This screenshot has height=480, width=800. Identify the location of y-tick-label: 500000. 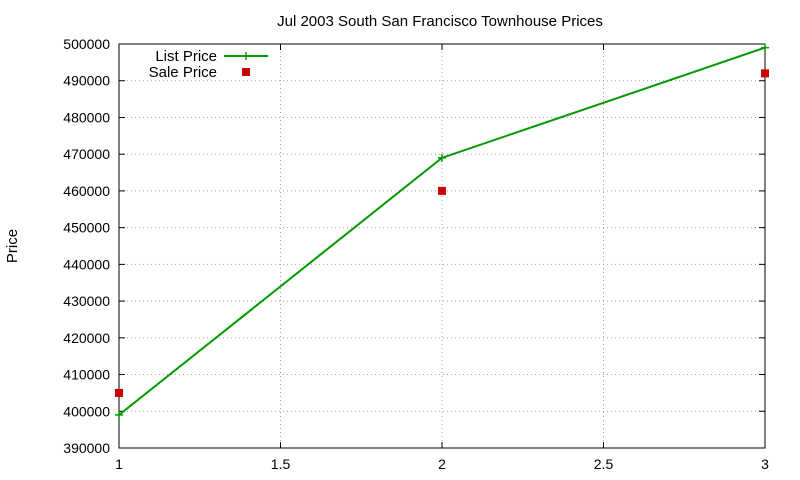
(86, 44).